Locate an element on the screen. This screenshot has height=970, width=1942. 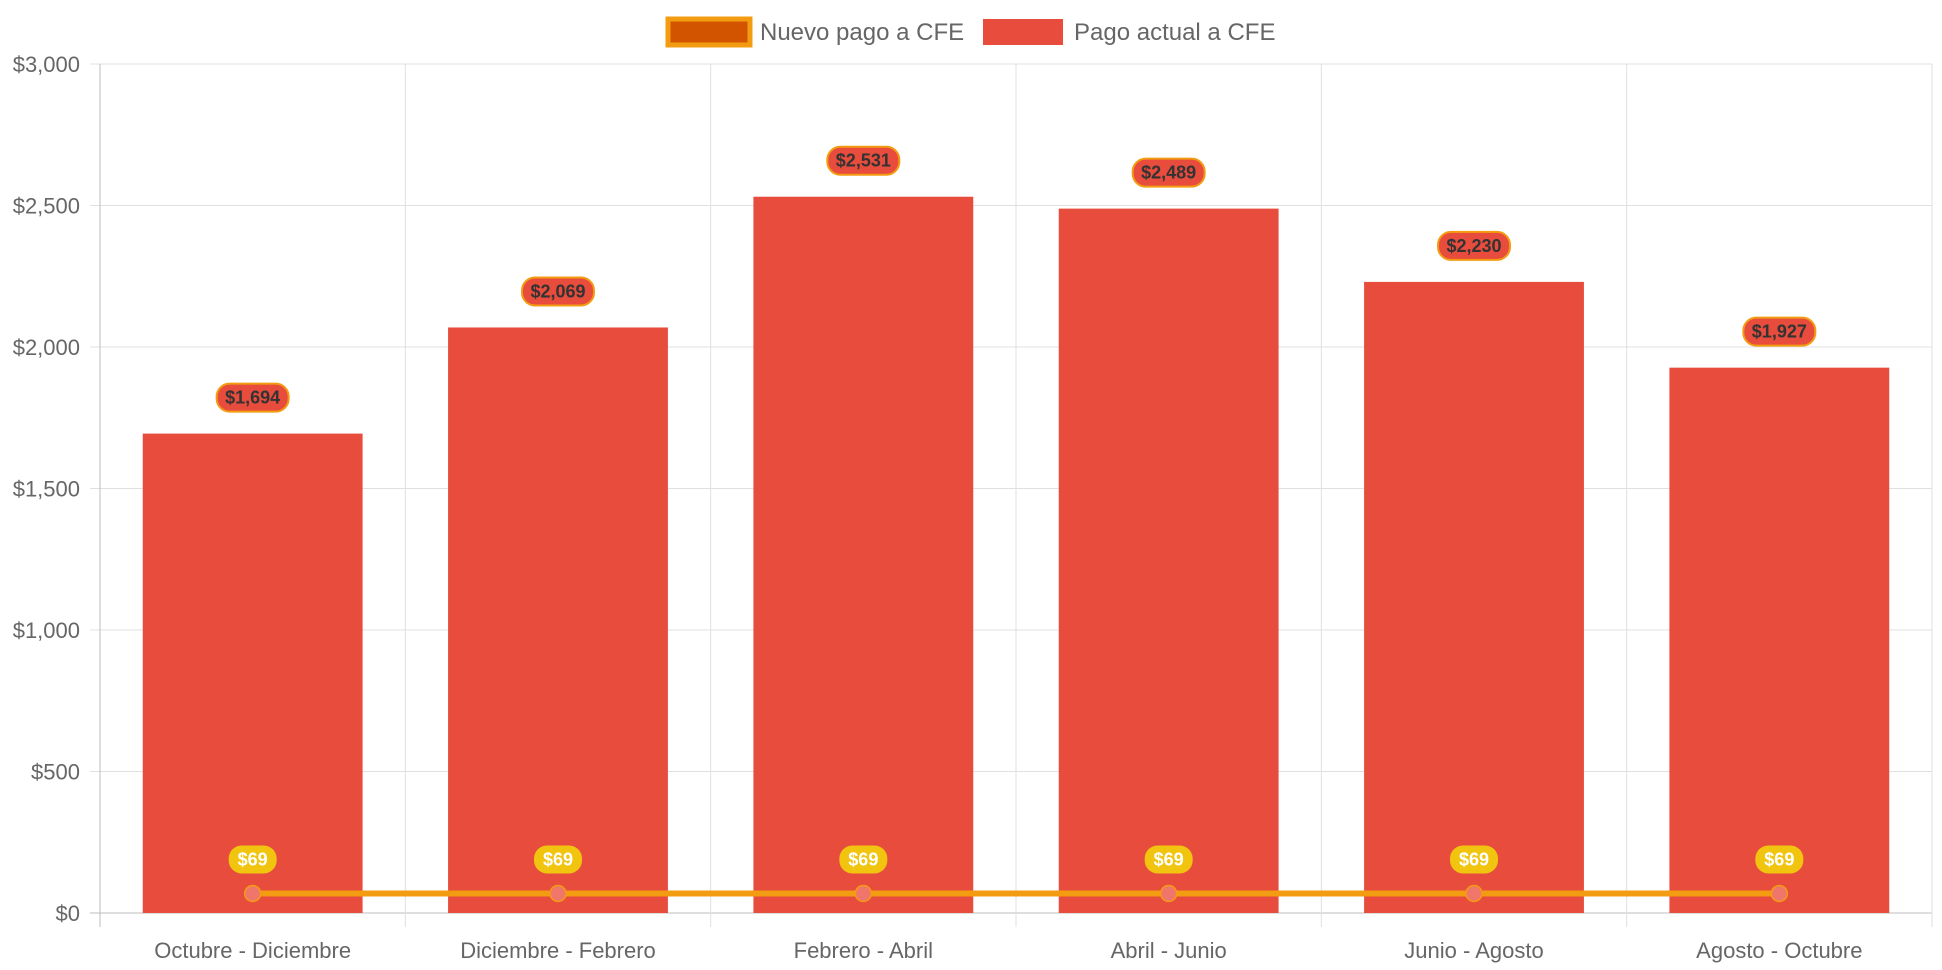
bar-data-label-text: $1,694 is located at coordinates (252, 398).